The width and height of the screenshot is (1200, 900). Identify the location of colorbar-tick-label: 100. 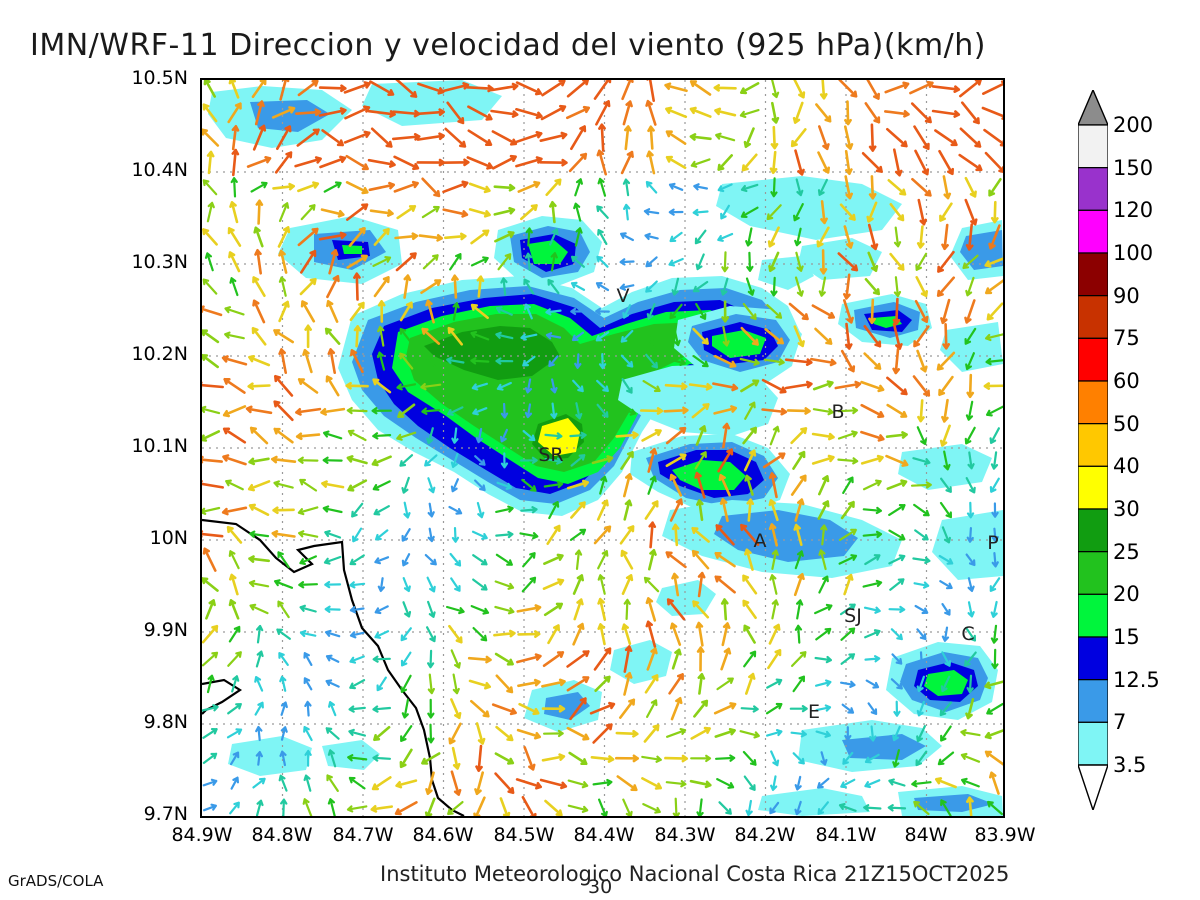
(1133, 253).